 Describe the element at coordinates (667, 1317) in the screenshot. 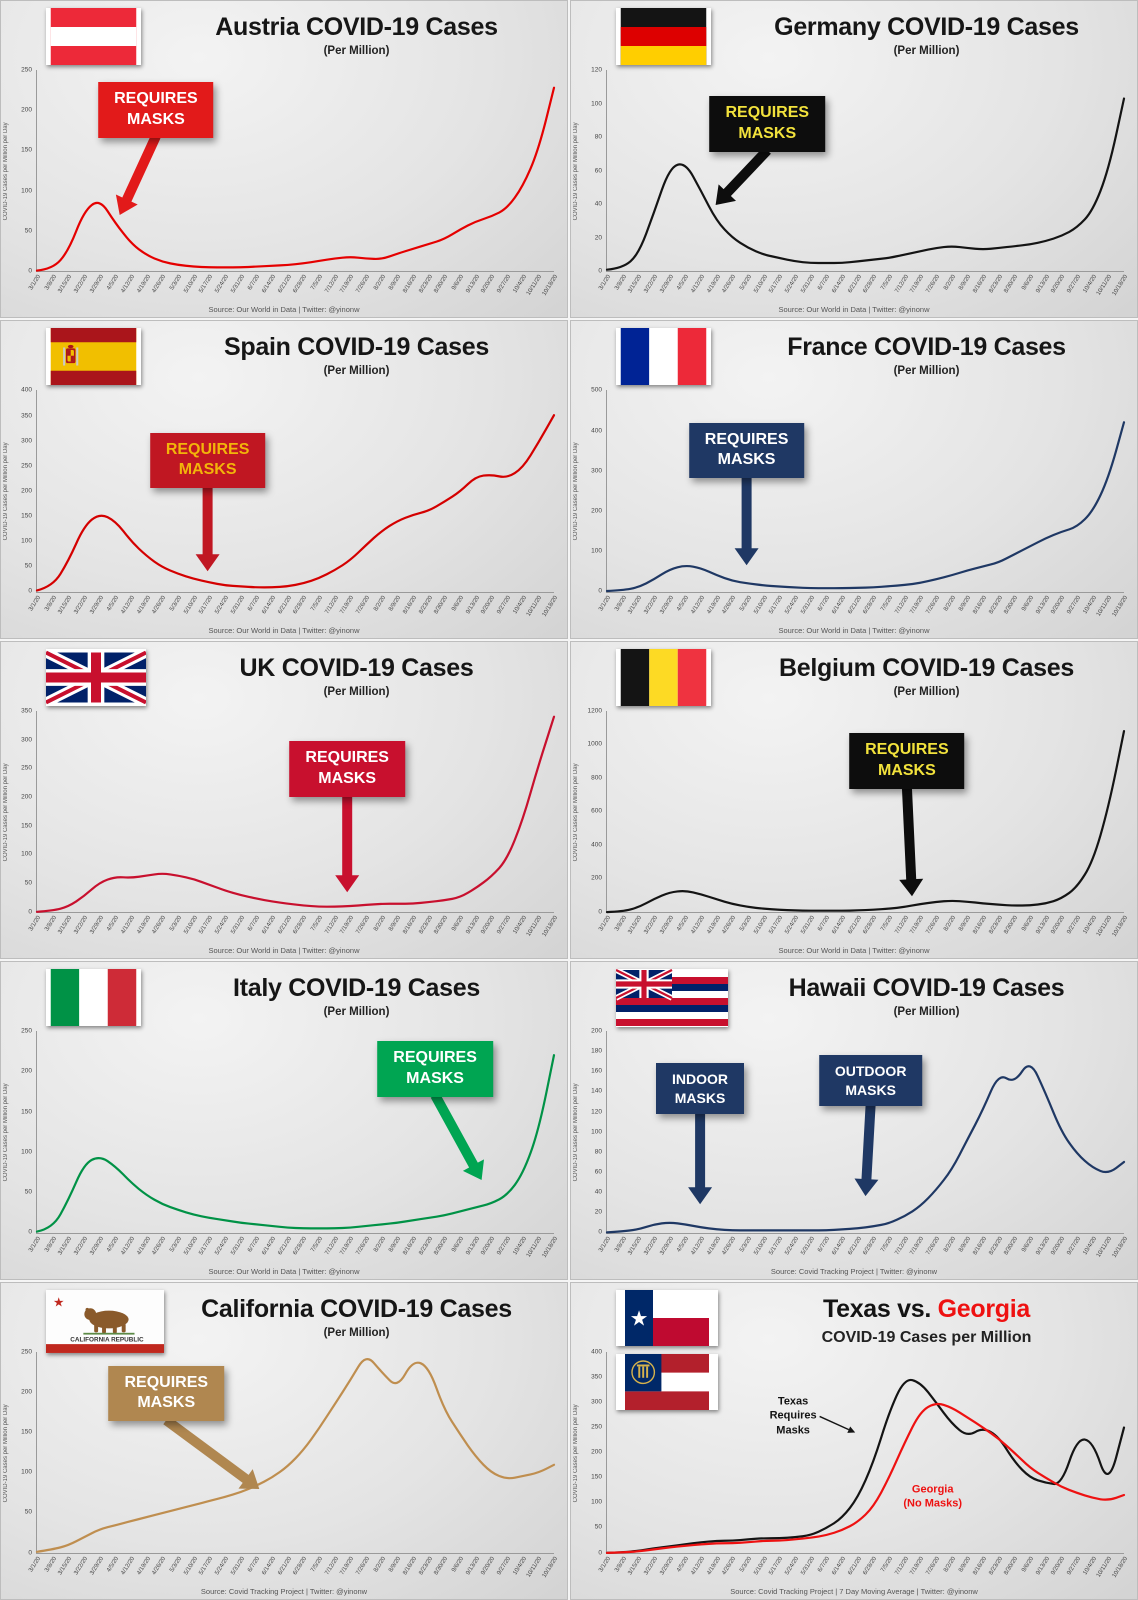

I see `texas-flag: ★` at that location.